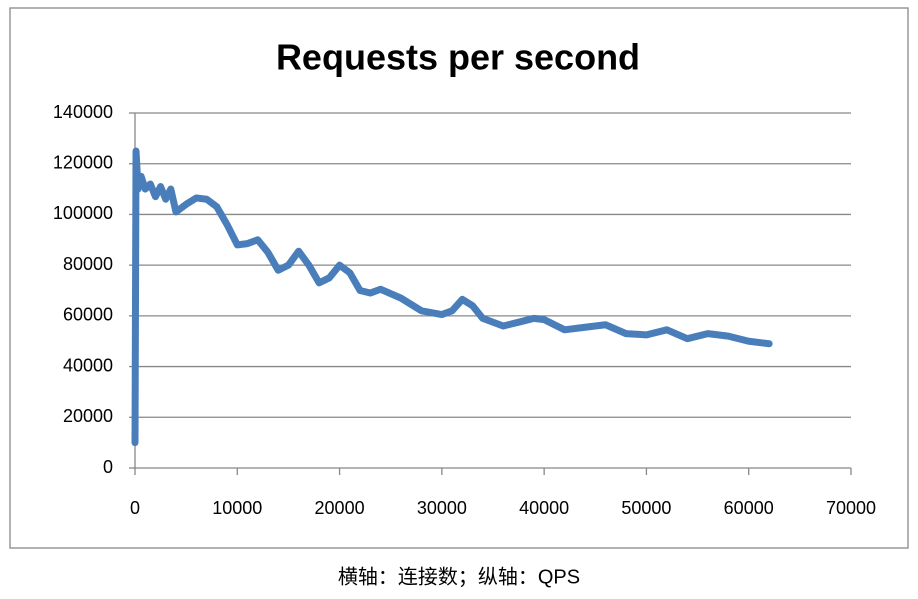 The image size is (918, 599). Describe the element at coordinates (442, 508) in the screenshot. I see `x-tick-label: 30000` at that location.